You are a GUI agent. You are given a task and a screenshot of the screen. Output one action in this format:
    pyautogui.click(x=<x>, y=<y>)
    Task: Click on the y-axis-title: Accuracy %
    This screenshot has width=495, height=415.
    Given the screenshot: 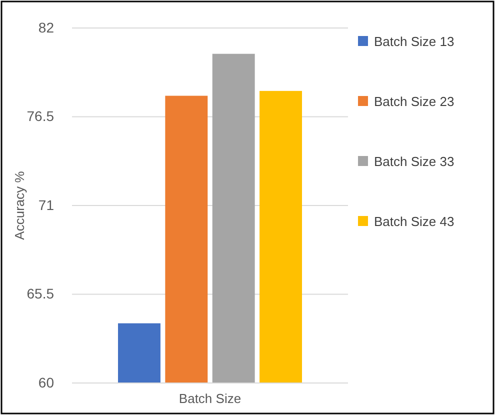 What is the action you would take?
    pyautogui.click(x=19, y=205)
    